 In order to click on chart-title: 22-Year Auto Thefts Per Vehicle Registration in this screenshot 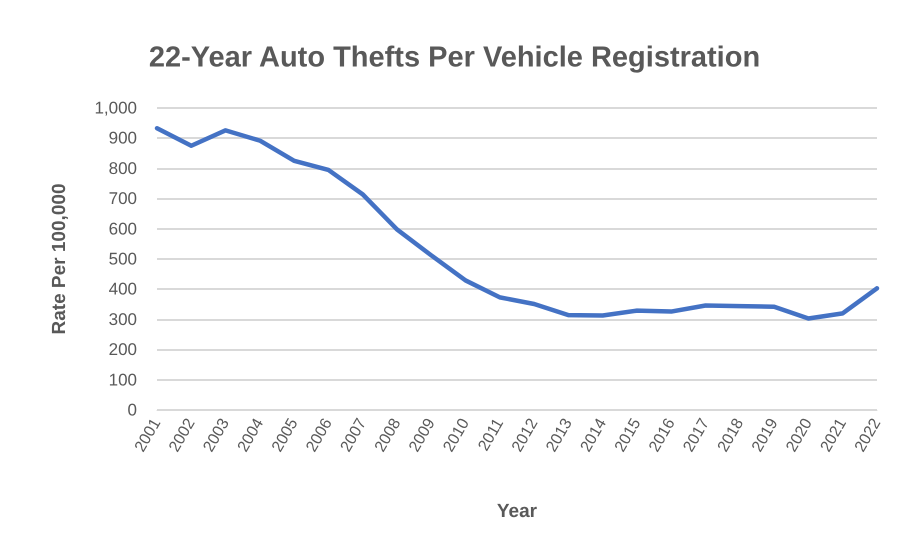, I will do `click(454, 58)`.